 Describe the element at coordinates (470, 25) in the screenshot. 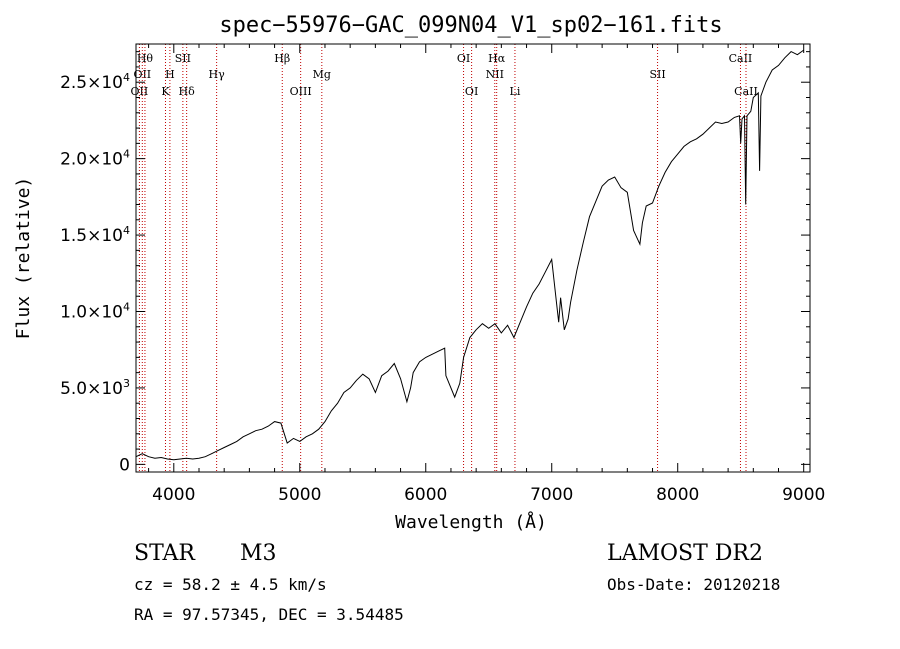

I see `chart-title: spec−55976−GAC_099N04_V1_sp02−161.fits` at that location.